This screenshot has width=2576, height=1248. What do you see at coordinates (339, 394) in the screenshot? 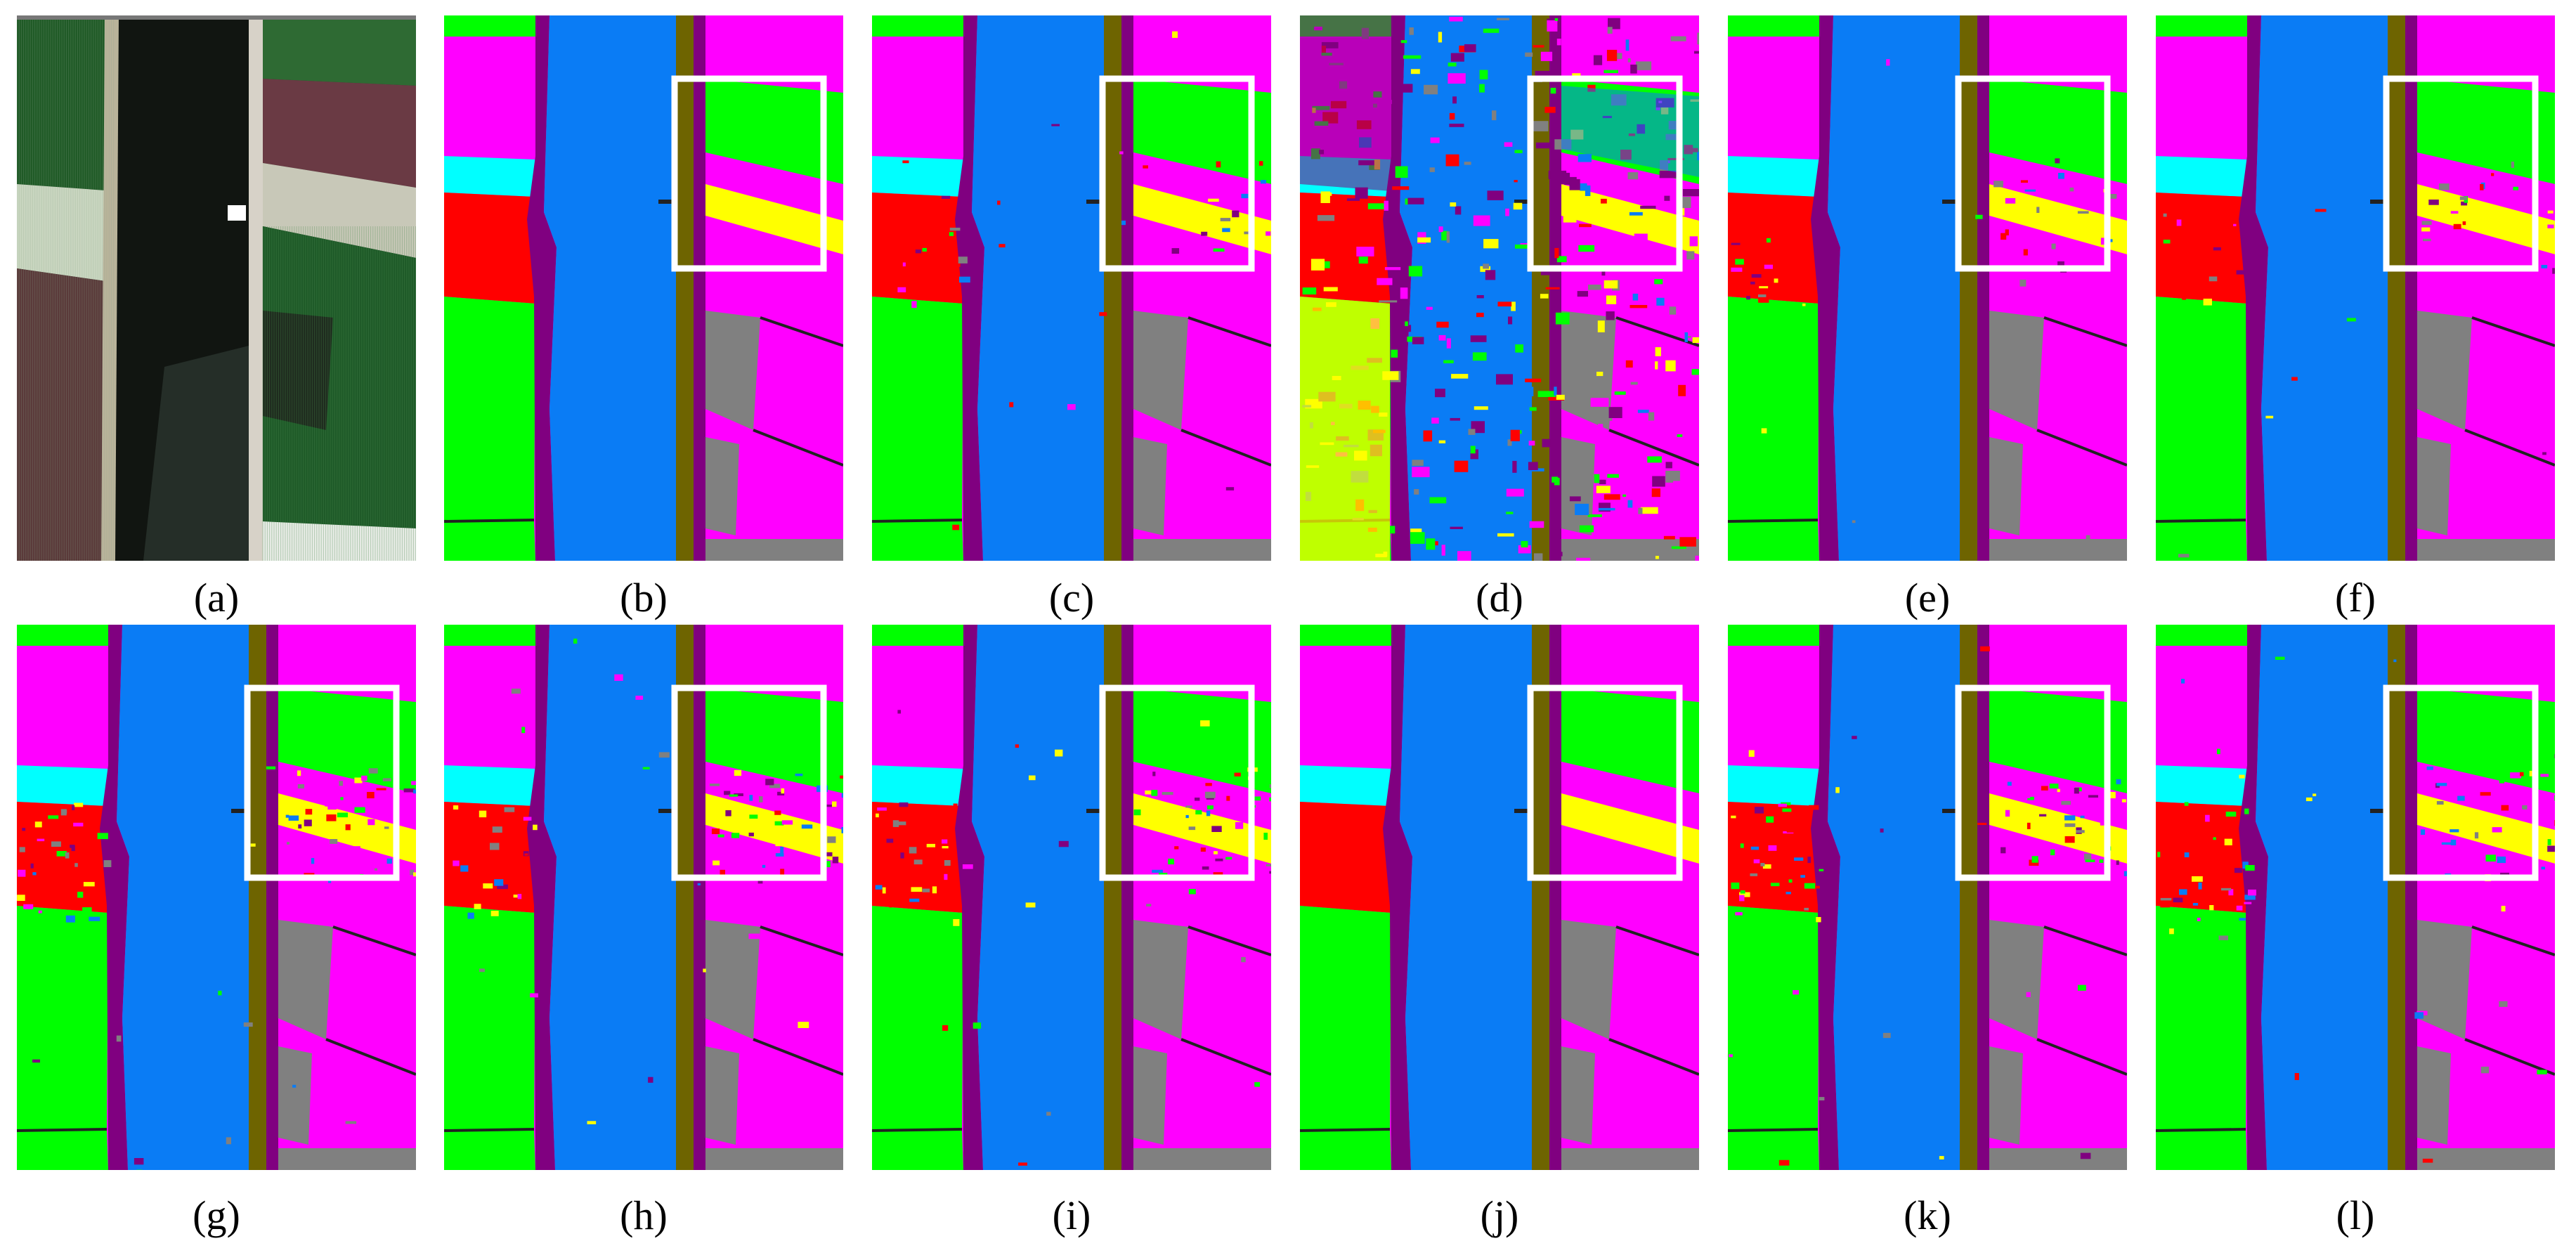
I see `rgb-field-green-right` at bounding box center [339, 394].